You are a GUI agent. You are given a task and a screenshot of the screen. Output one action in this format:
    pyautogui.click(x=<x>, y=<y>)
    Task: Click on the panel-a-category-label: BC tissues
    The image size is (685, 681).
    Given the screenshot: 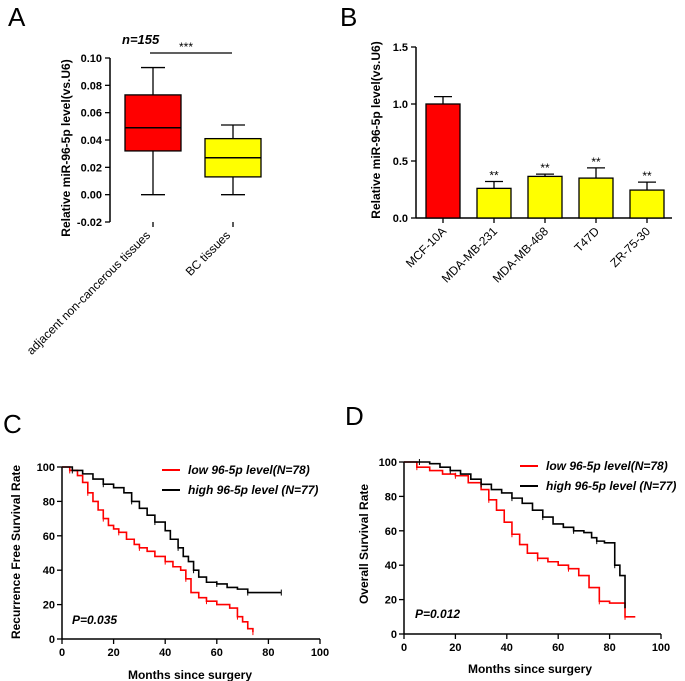 What is the action you would take?
    pyautogui.click(x=208, y=253)
    